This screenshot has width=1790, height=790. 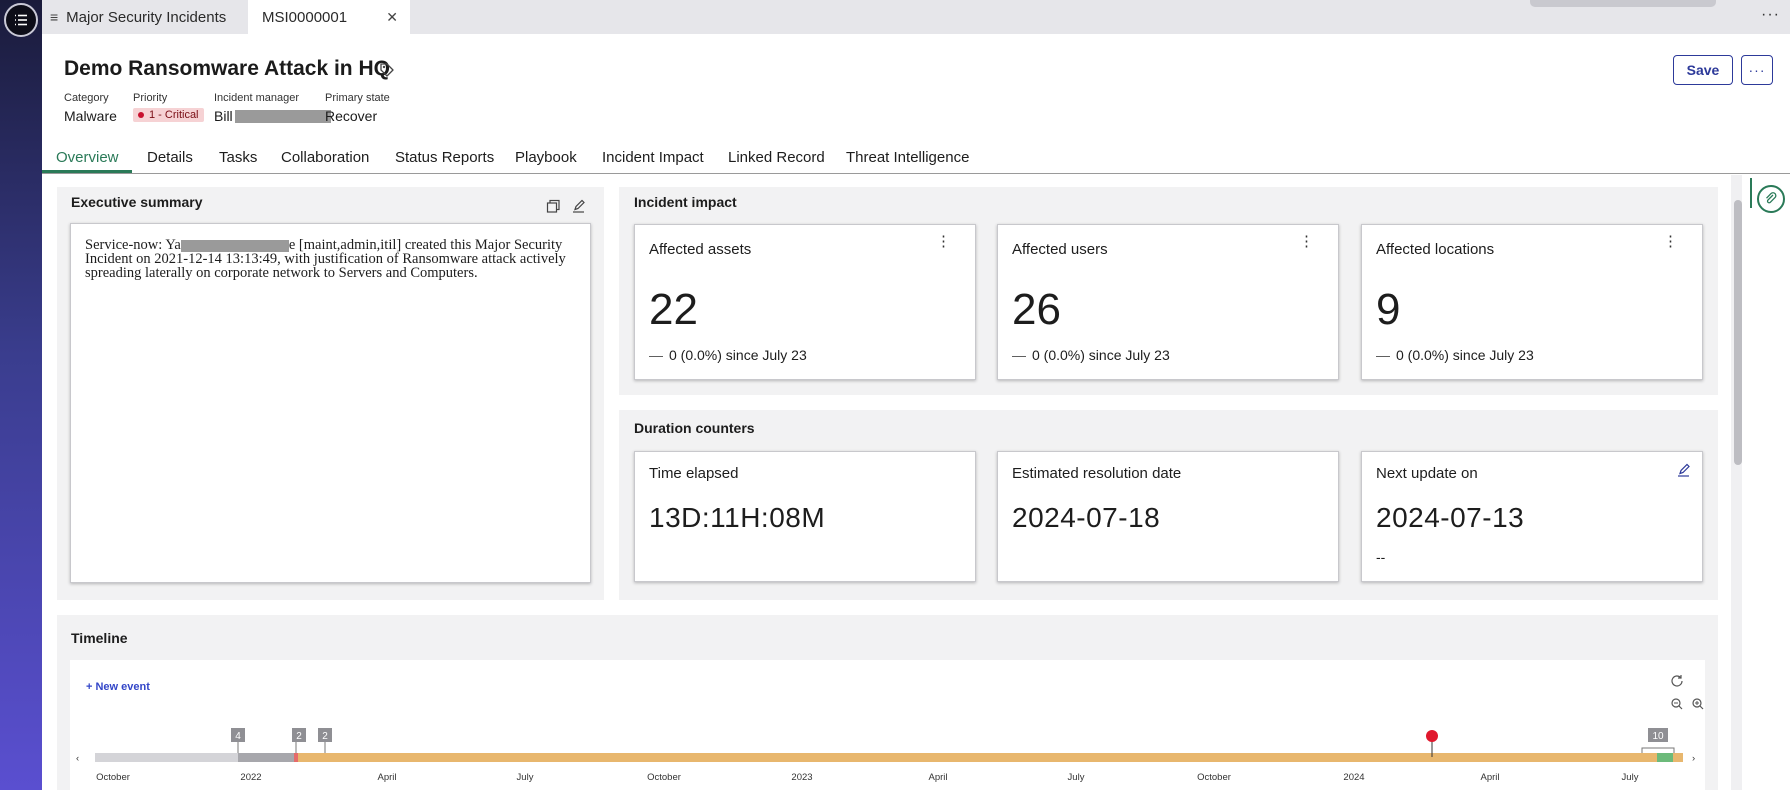 I want to click on more-icon: ···, so click(x=1770, y=14).